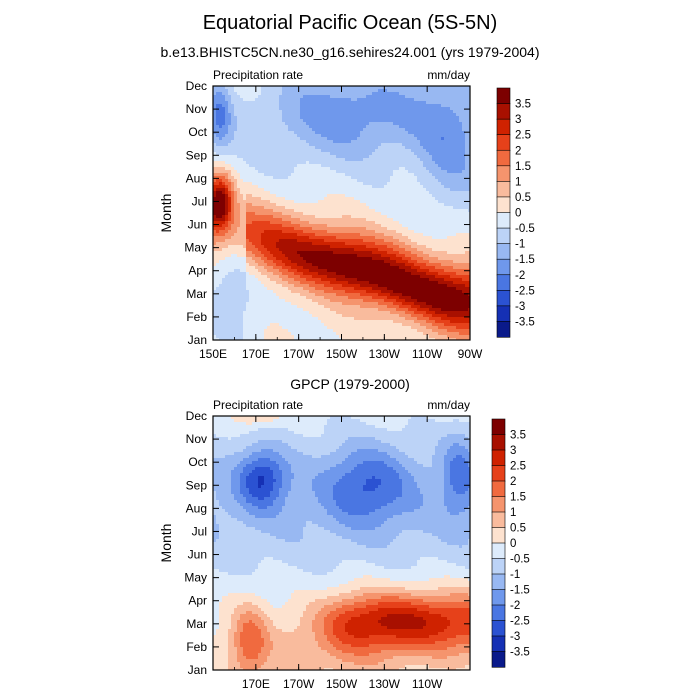 Image resolution: width=700 pixels, height=700 pixels. What do you see at coordinates (448, 75) in the screenshot?
I see `panel-top-units-label: mm/day` at bounding box center [448, 75].